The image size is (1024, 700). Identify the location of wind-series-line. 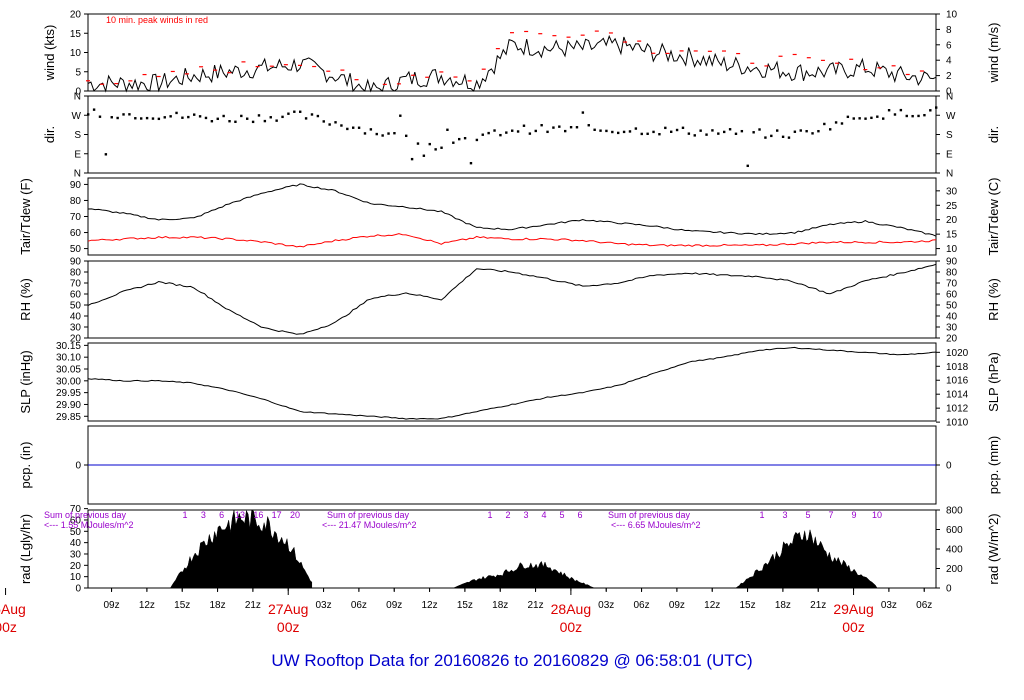
(512, 63).